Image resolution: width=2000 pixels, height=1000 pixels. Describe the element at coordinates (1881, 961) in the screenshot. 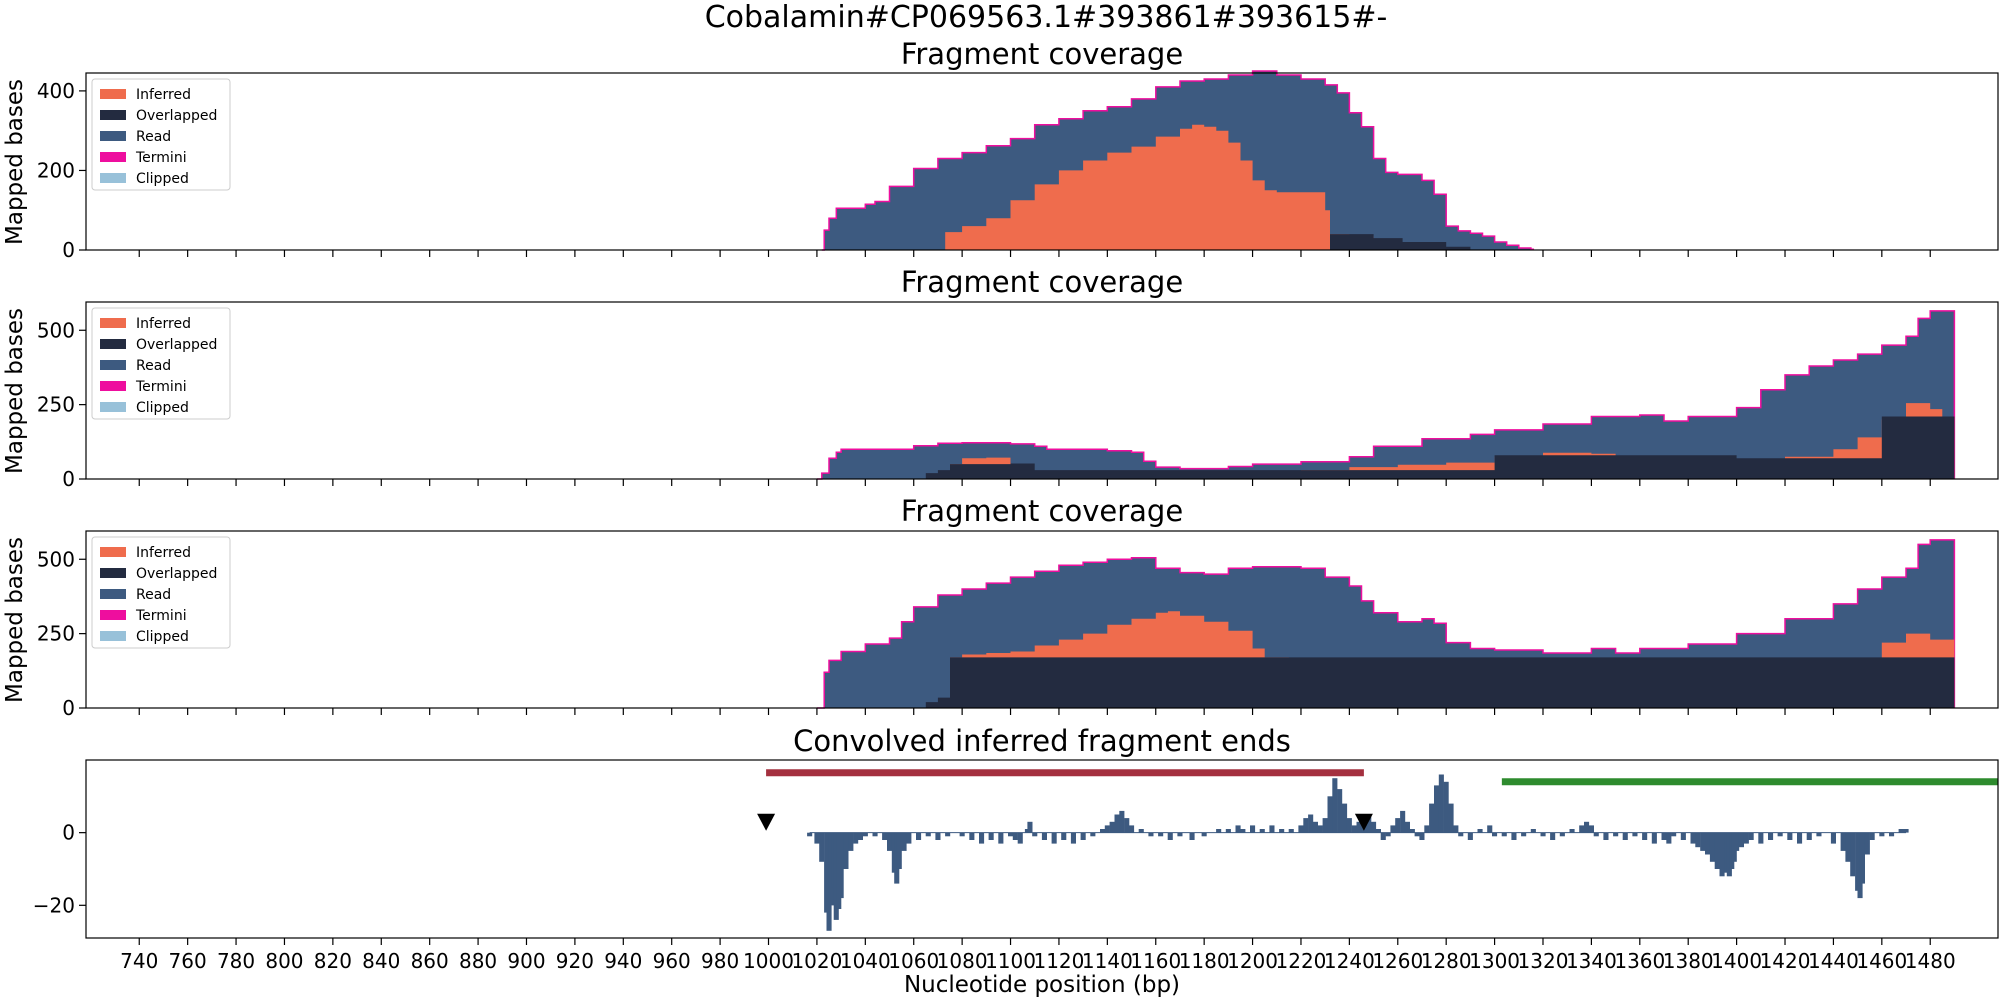

I see `x-tick-label: 1460` at that location.